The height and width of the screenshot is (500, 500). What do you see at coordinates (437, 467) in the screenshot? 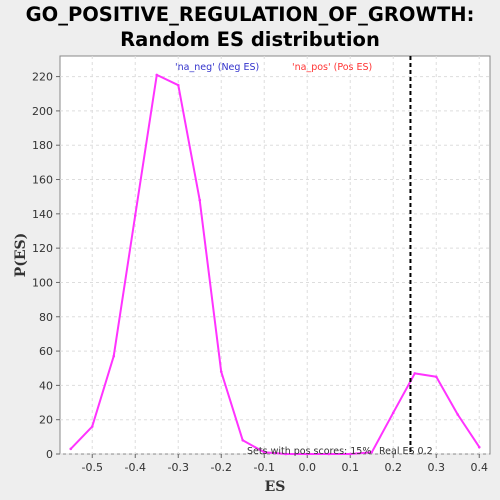
I see `x-tick-label: 0.3` at bounding box center [437, 467].